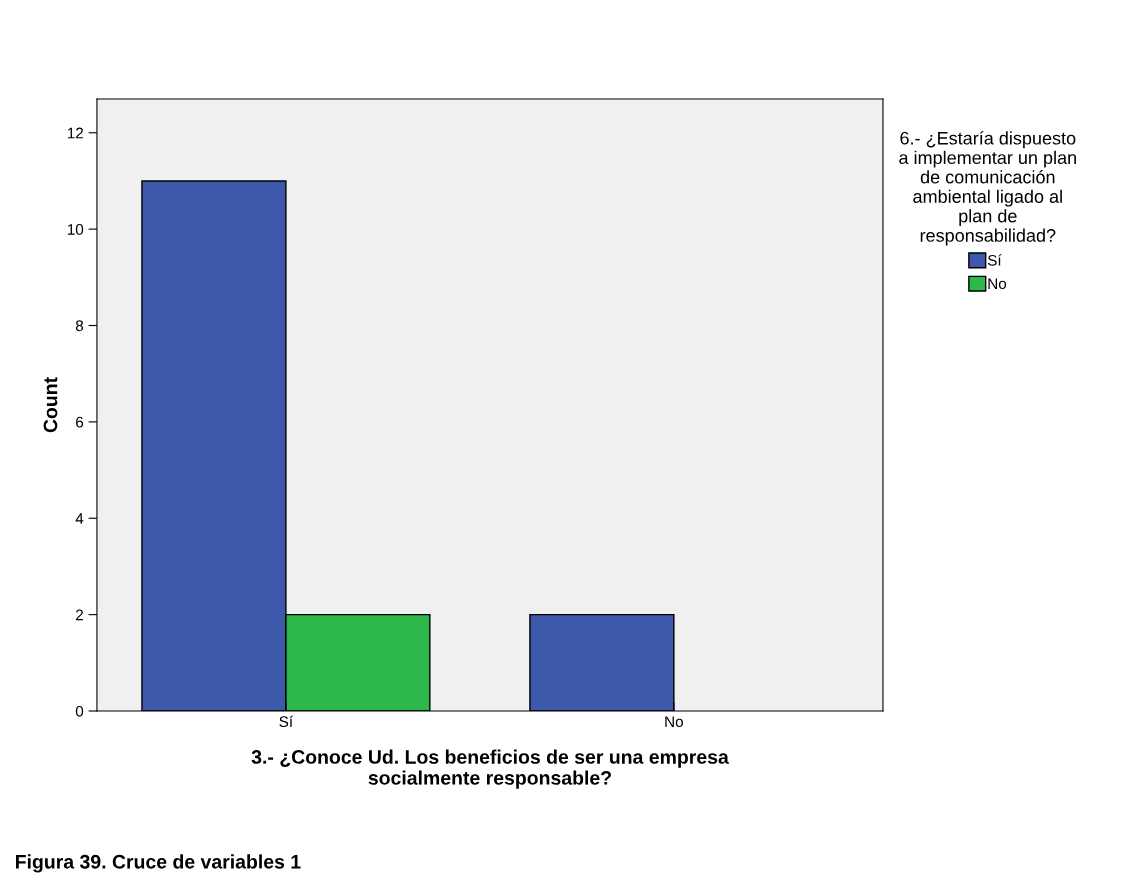 Image resolution: width=1130 pixels, height=892 pixels. What do you see at coordinates (79, 518) in the screenshot?
I see `y-tick-label: 4` at bounding box center [79, 518].